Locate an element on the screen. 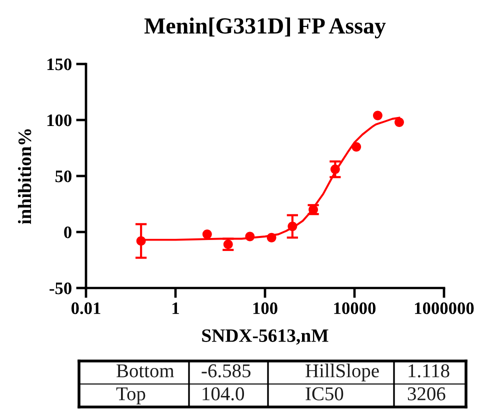 Image resolution: width=500 pixels, height=420 pixels. text: 3206 is located at coordinates (427, 393).